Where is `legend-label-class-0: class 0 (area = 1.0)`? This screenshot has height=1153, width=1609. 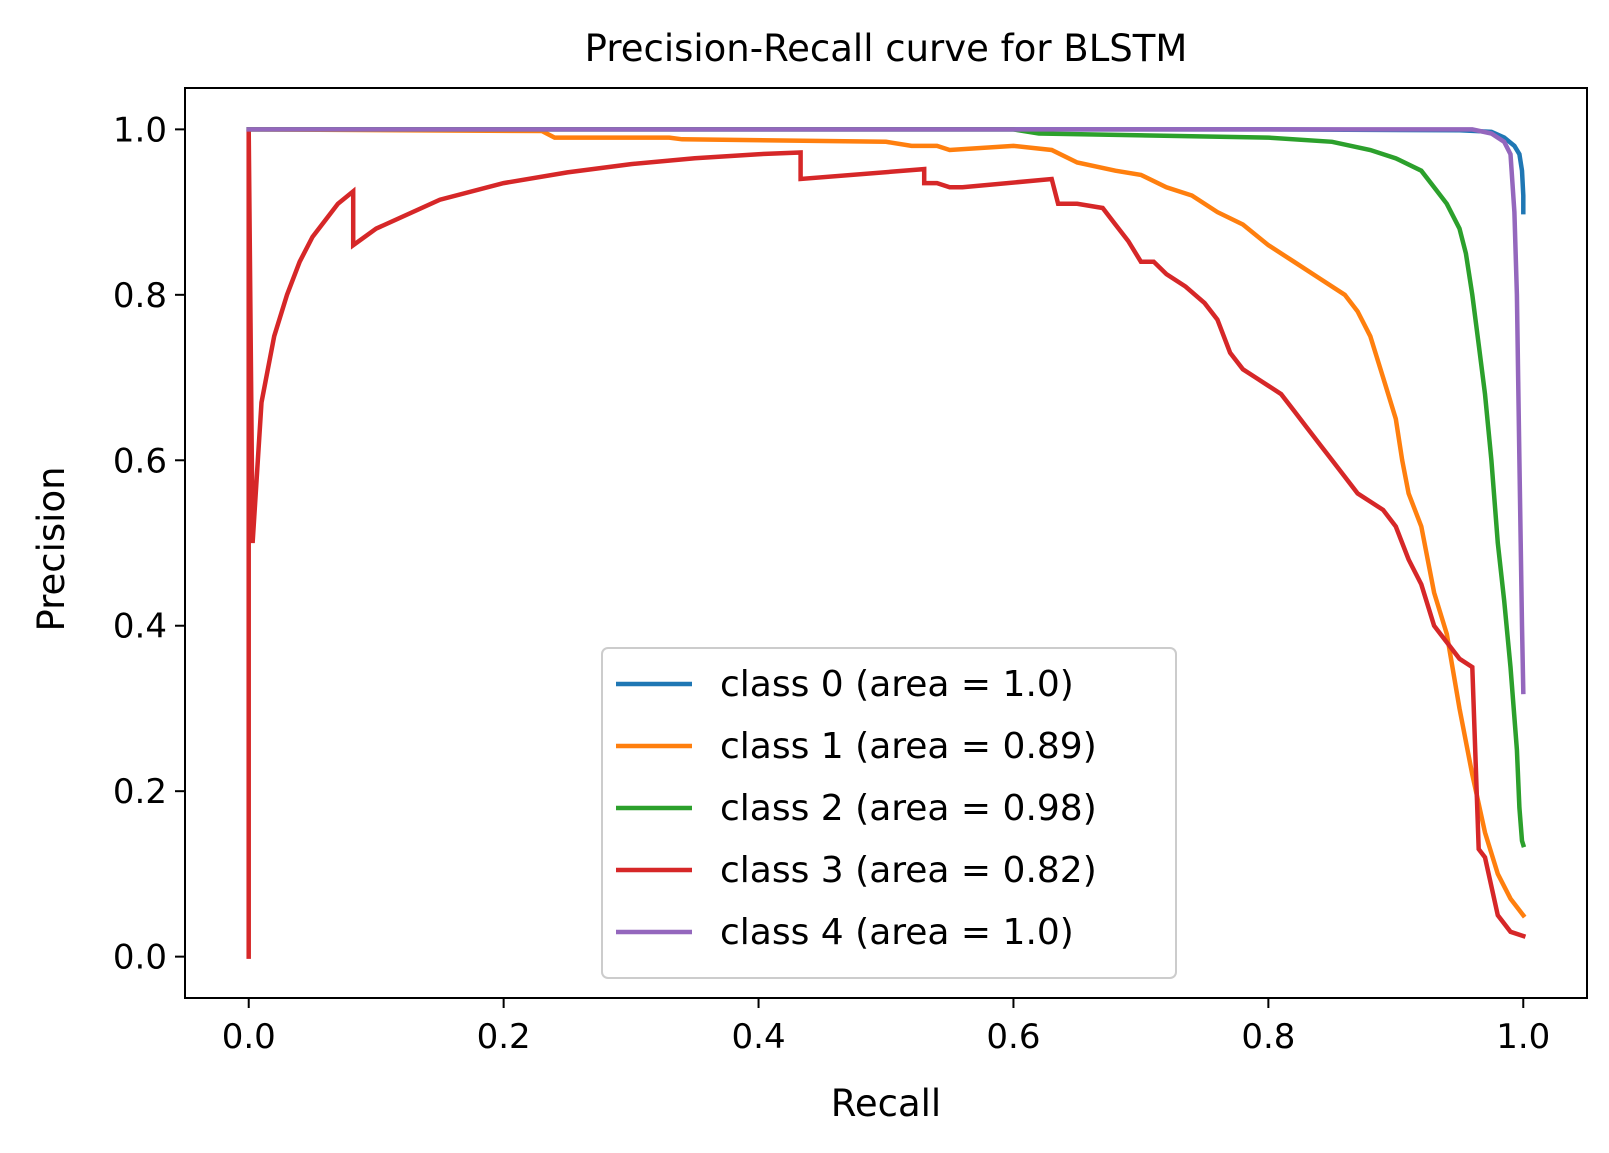 legend-label-class-0: class 0 (area = 1.0) is located at coordinates (897, 684).